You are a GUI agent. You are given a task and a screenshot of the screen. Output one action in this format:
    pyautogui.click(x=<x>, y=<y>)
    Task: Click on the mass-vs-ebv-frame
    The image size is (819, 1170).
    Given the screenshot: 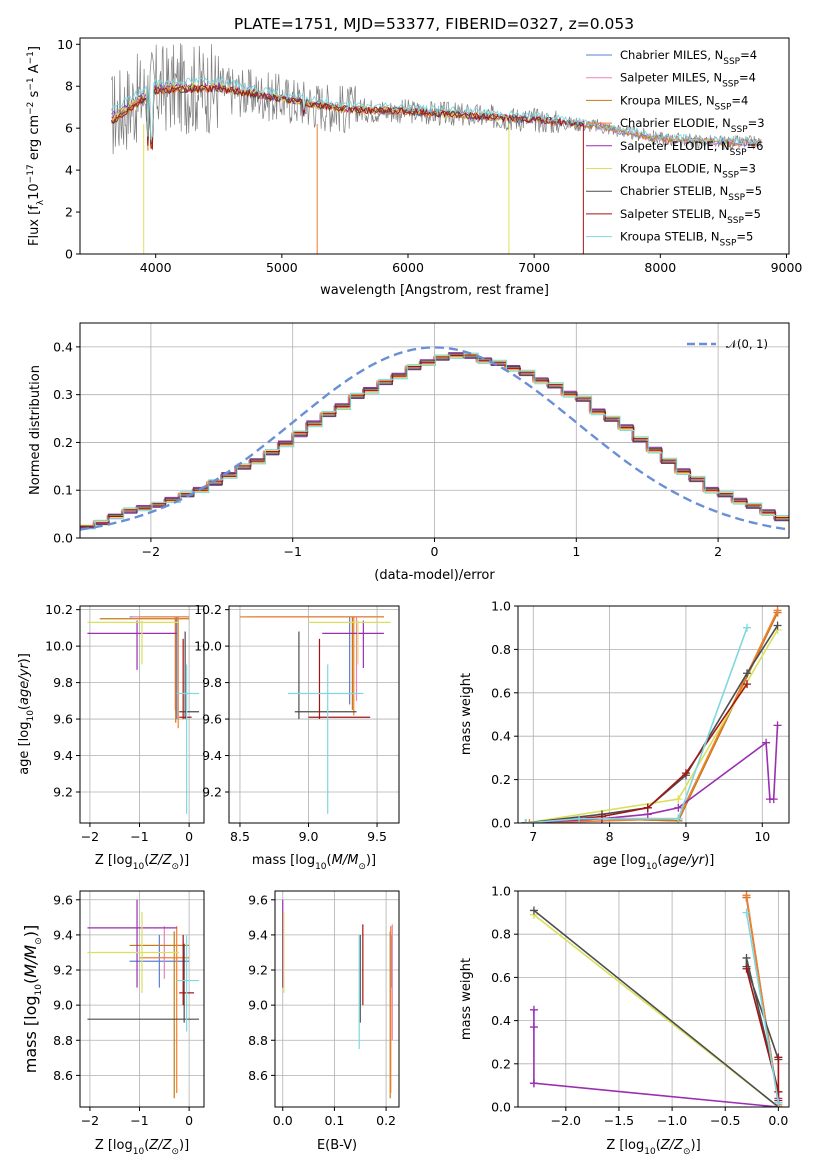 What is the action you would take?
    pyautogui.click(x=337, y=999)
    